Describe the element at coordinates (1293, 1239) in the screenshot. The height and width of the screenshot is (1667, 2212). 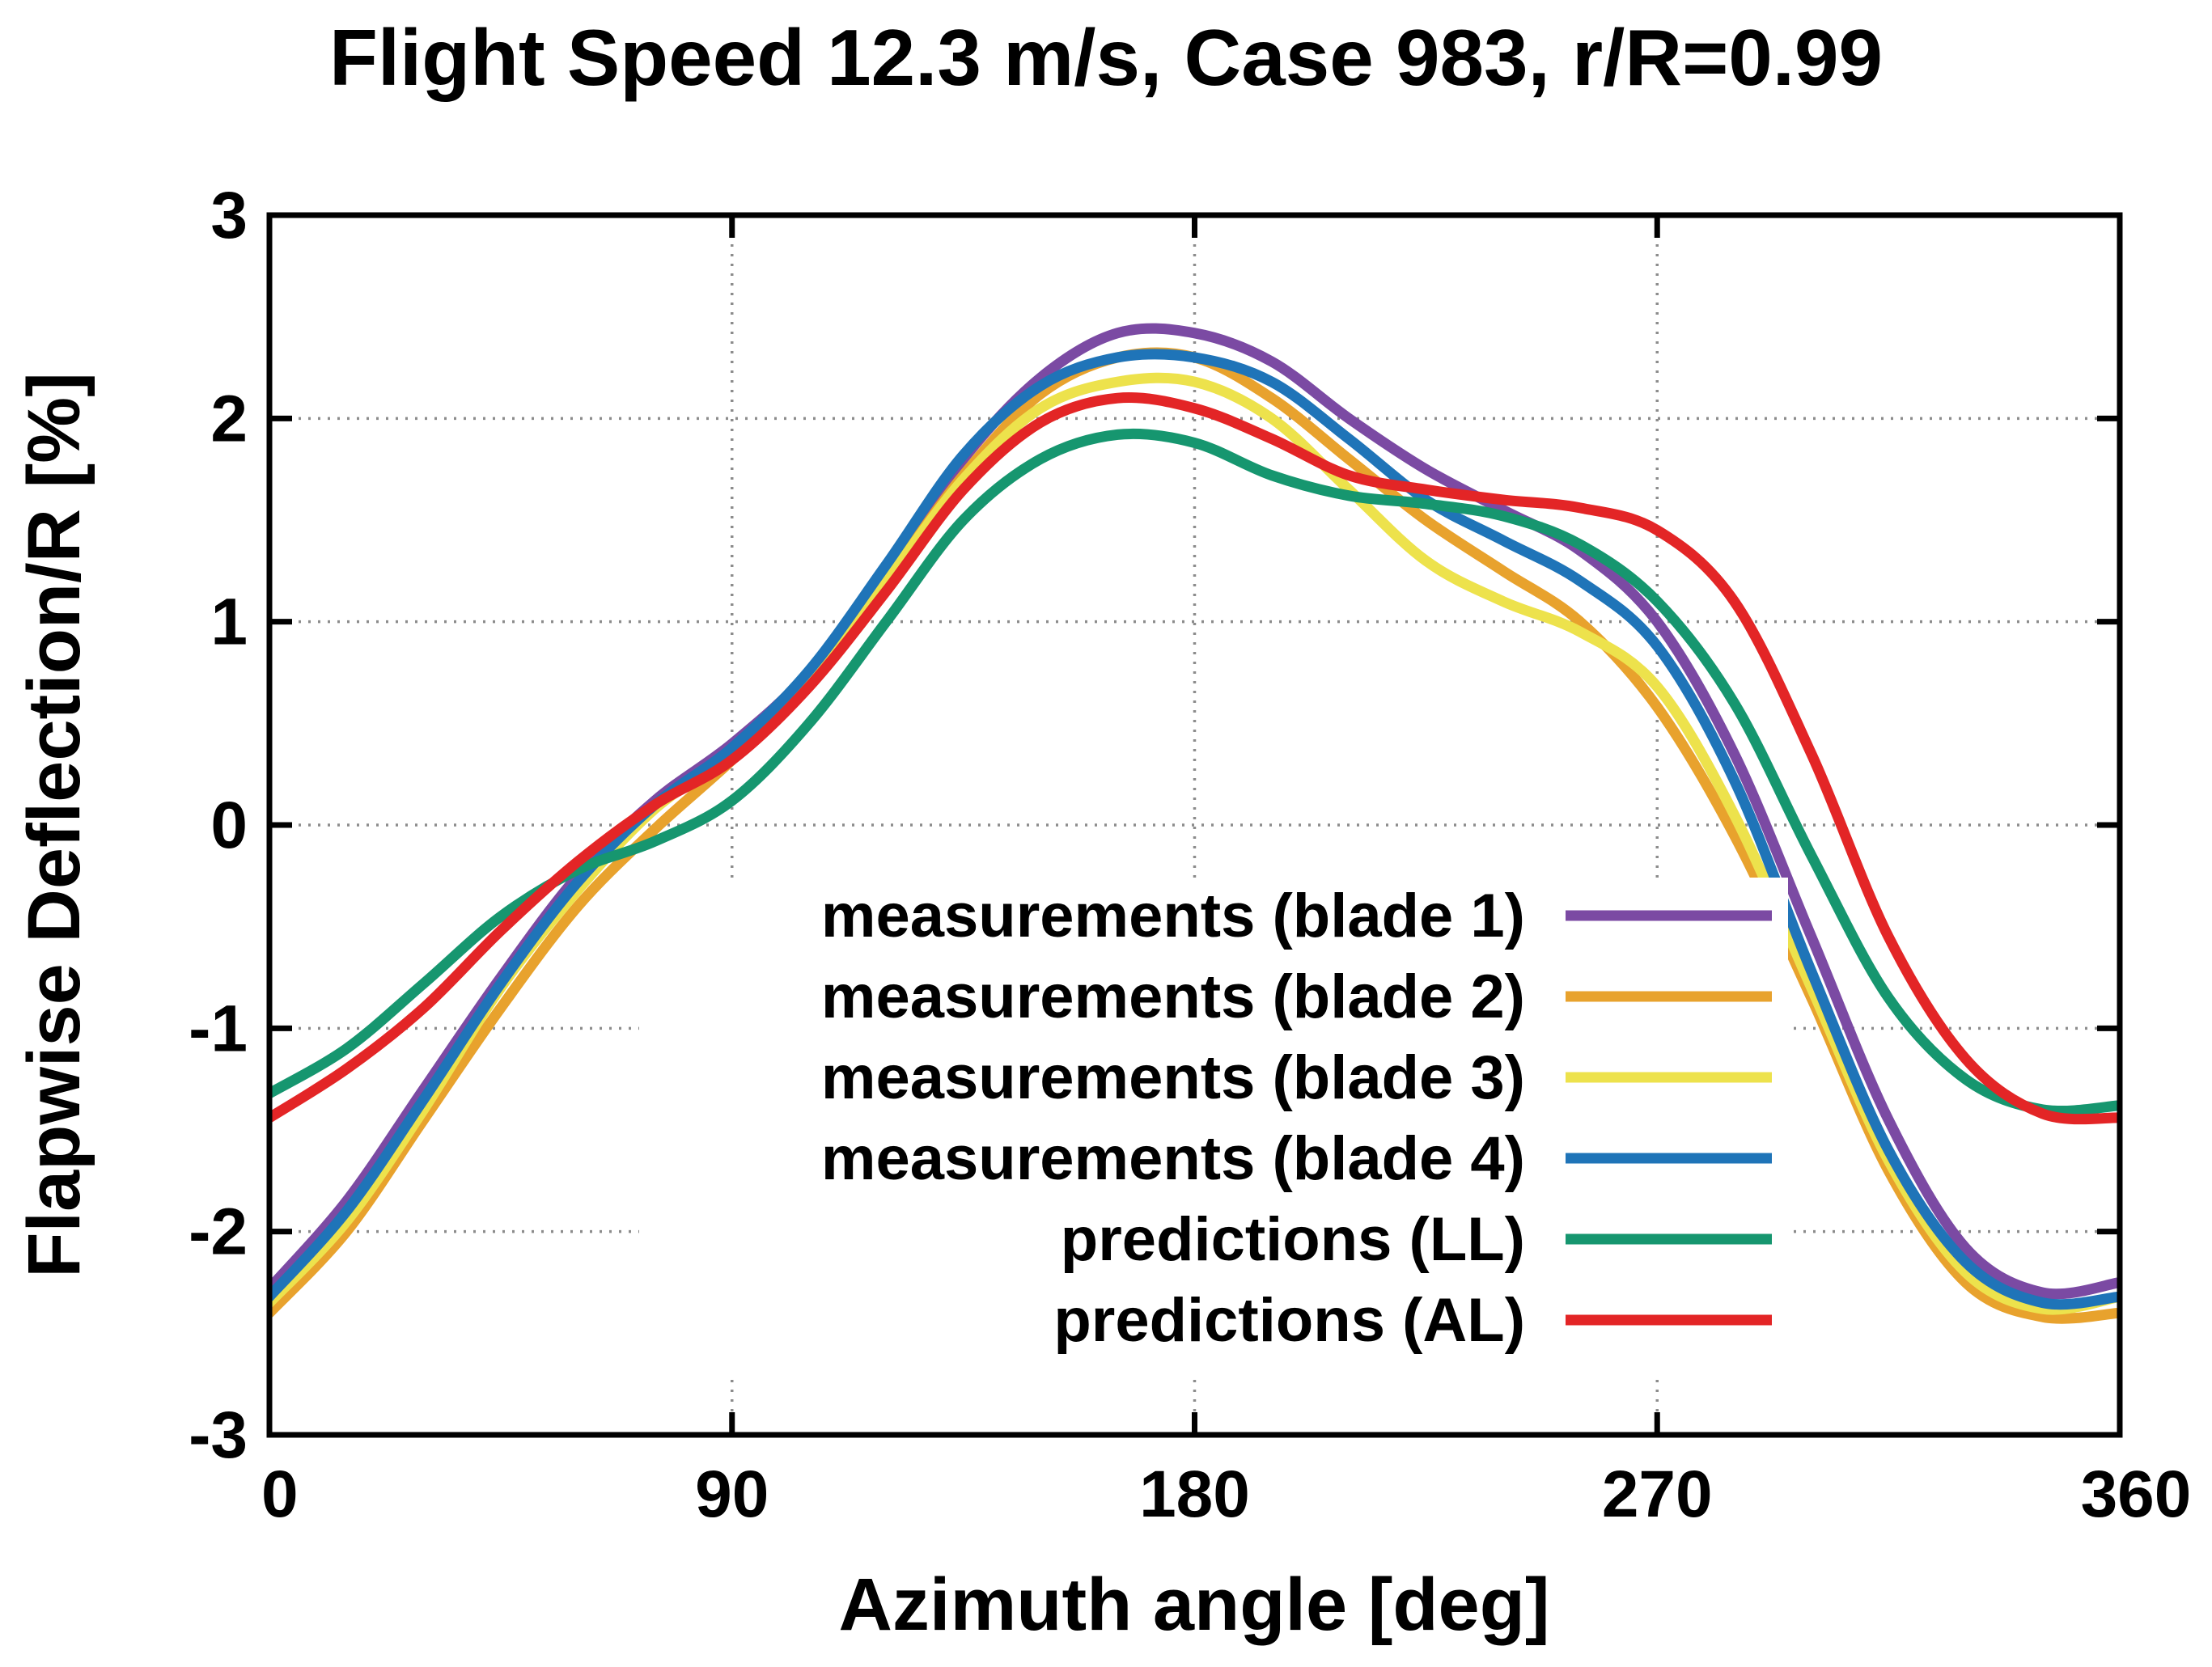
I see `legend-label-5: predictions (LL)` at that location.